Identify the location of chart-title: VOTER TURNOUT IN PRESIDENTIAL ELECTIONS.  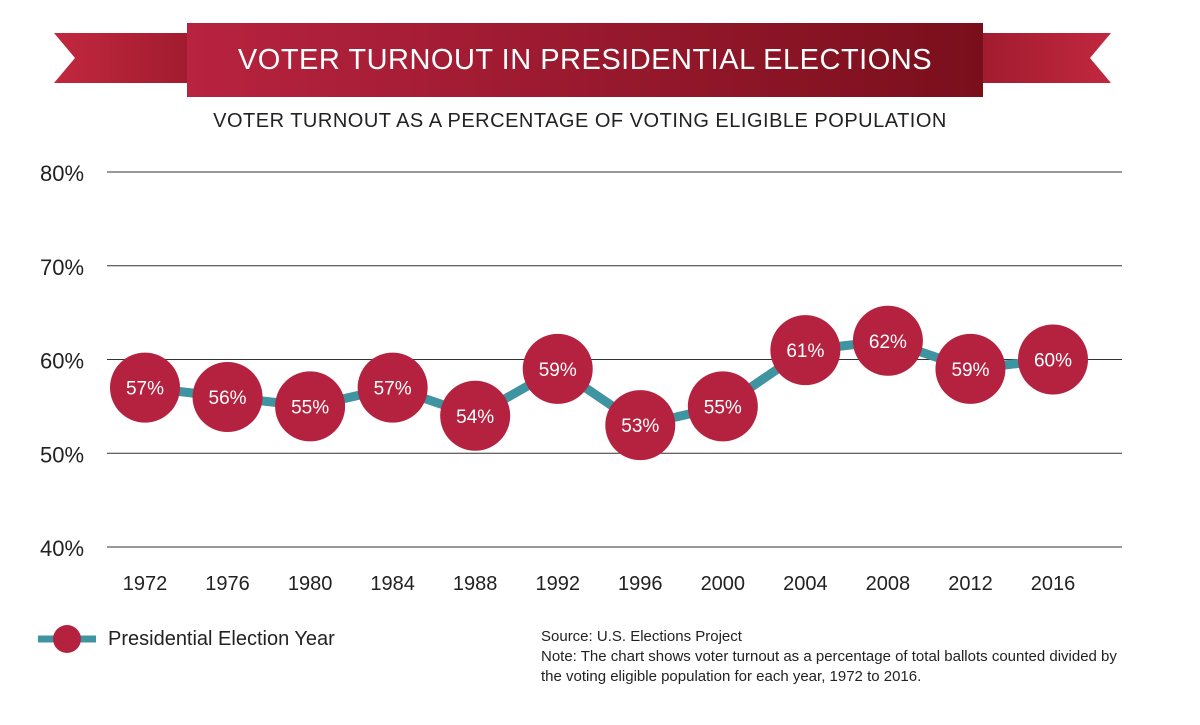
(585, 60).